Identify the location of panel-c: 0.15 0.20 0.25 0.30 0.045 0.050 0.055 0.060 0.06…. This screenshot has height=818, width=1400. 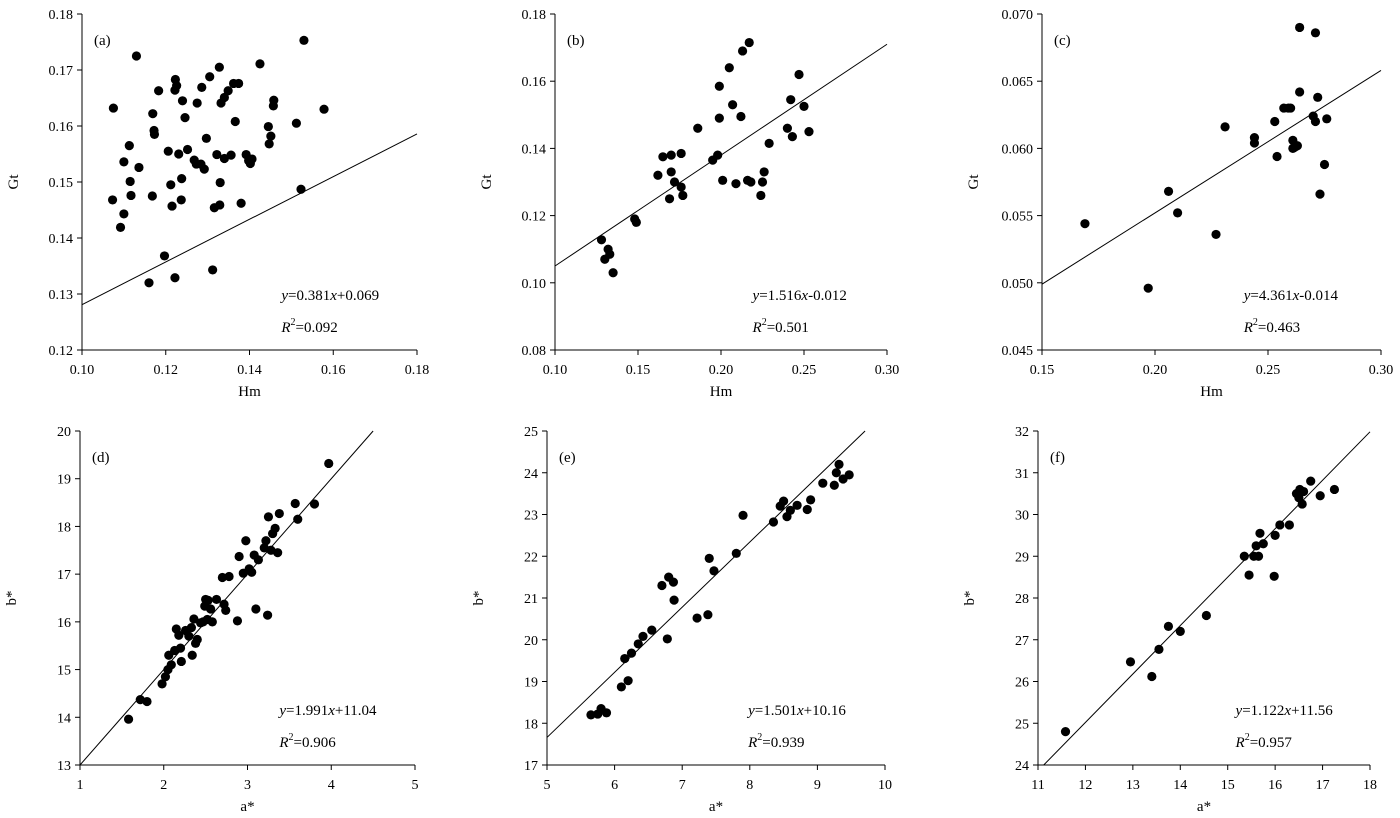
(1179, 204).